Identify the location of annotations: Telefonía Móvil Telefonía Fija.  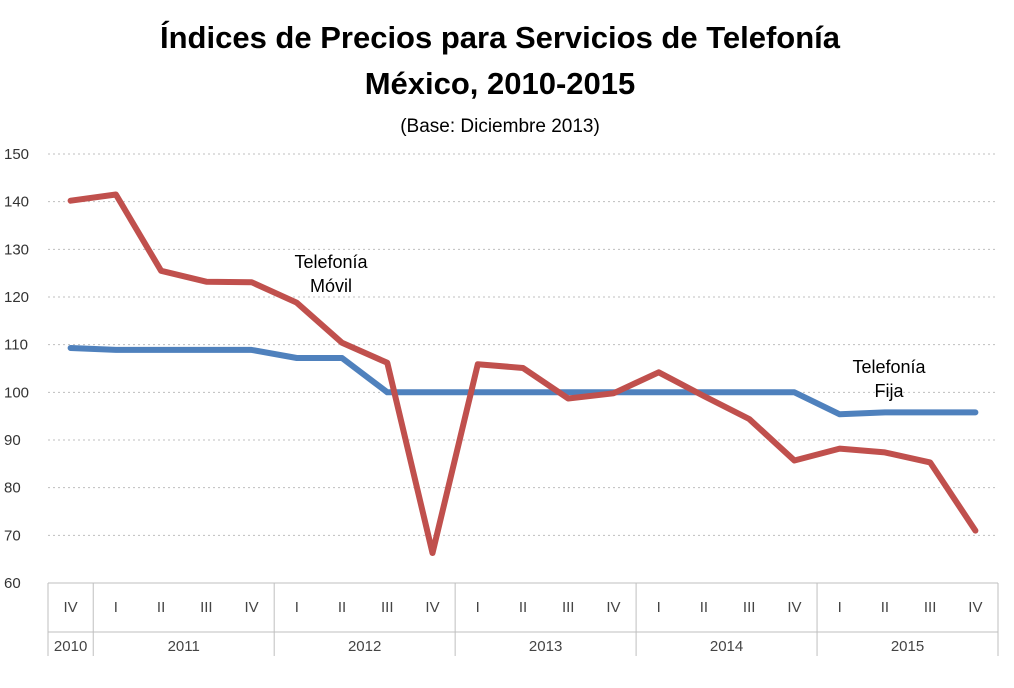
(610, 326).